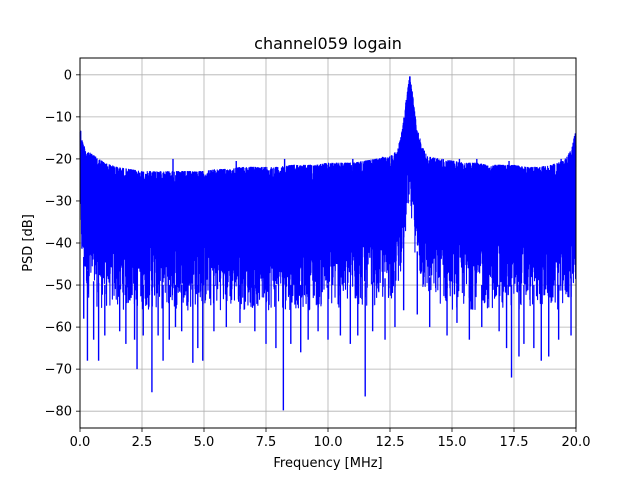  Describe the element at coordinates (204, 442) in the screenshot. I see `x-tick-label: 5.0` at that location.